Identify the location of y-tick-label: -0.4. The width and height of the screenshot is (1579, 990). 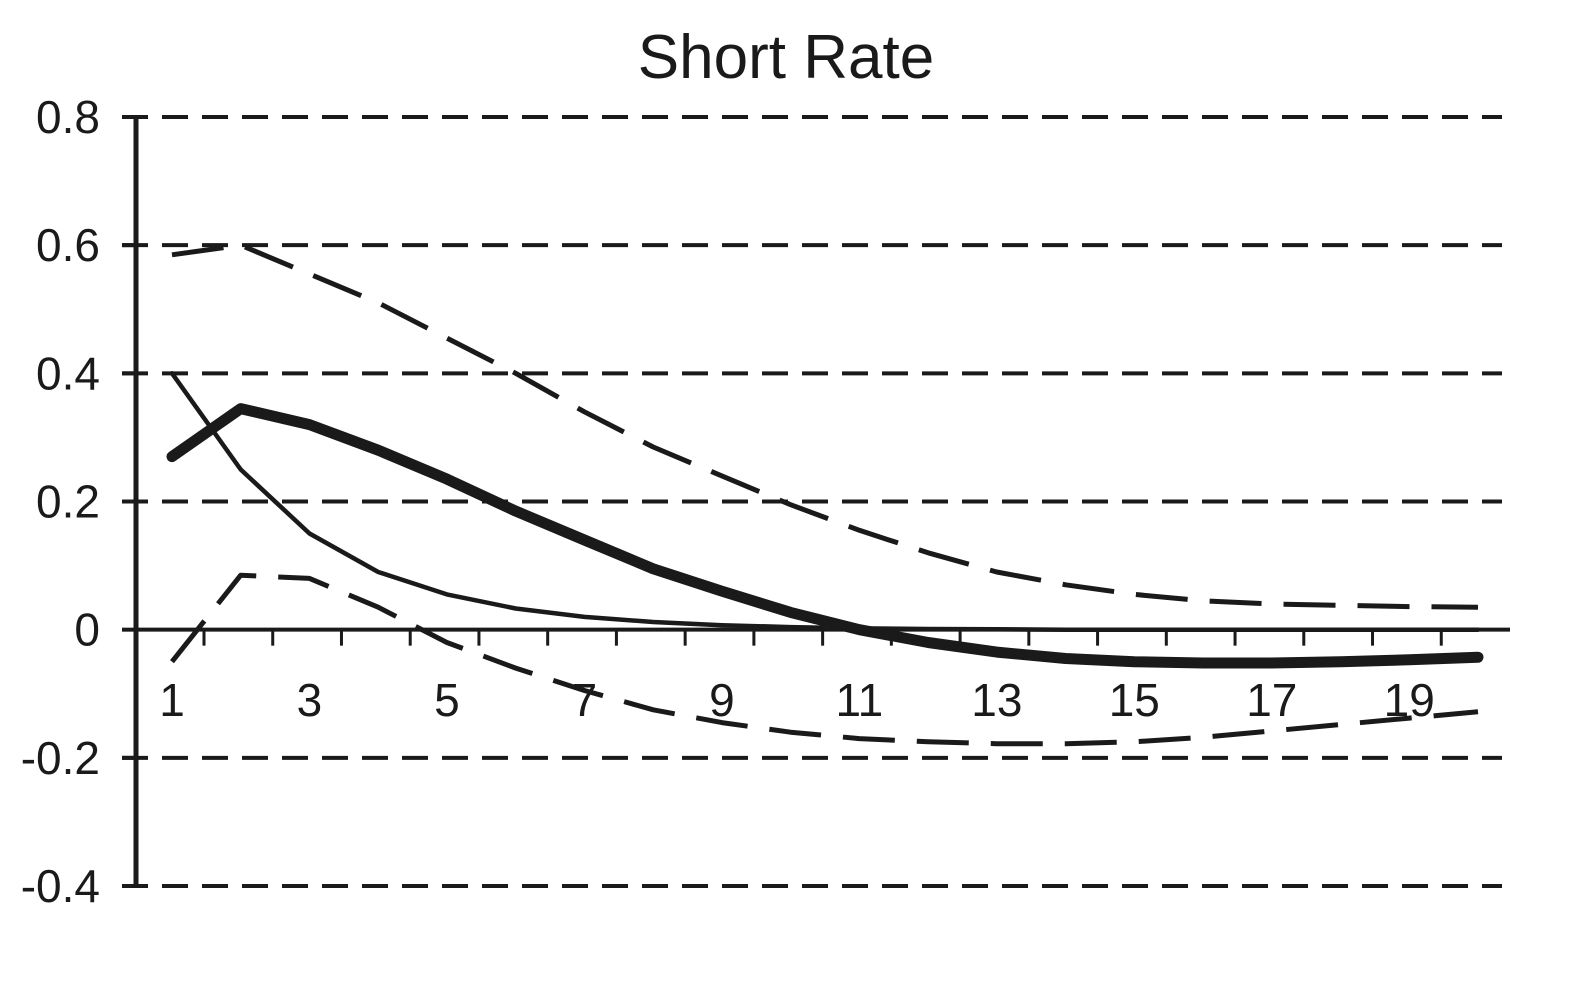
(60, 886).